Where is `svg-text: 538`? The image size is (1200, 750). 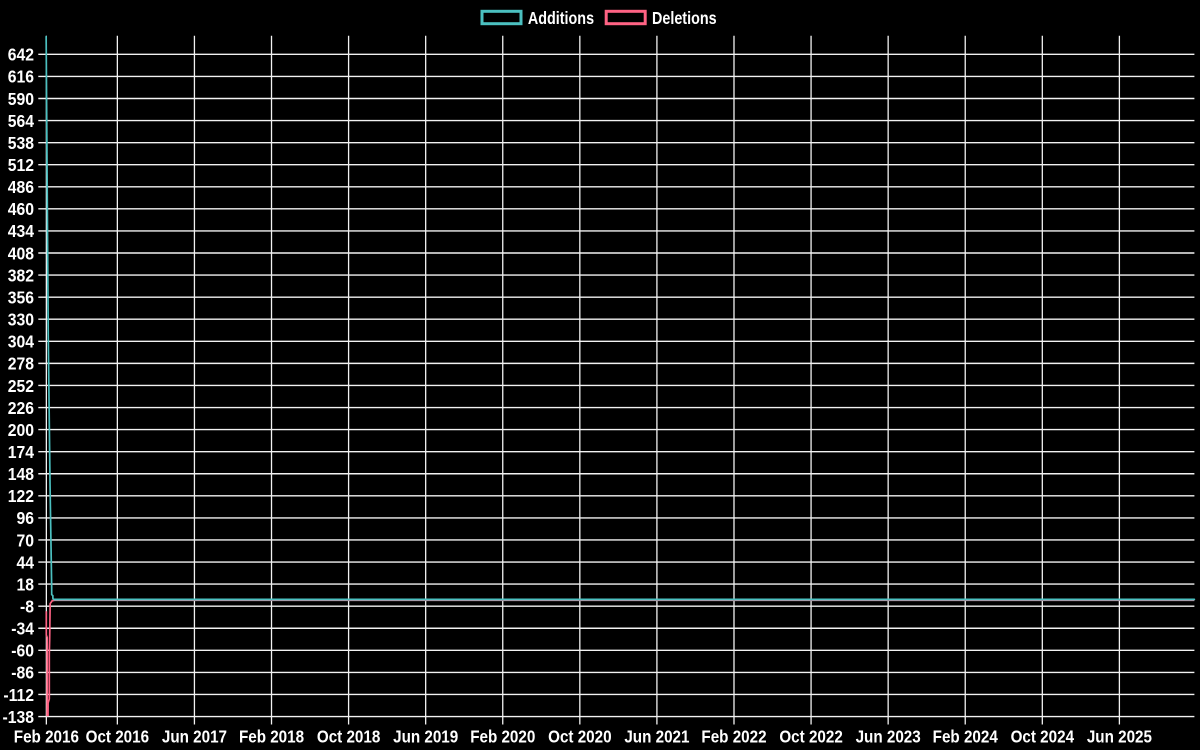
svg-text: 538 is located at coordinates (21, 143).